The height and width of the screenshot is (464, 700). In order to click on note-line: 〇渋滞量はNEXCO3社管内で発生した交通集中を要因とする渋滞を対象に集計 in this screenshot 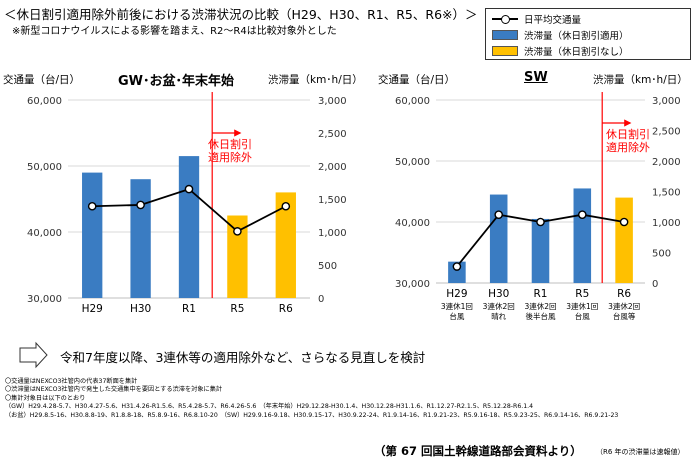, I will do `click(114, 390)`.